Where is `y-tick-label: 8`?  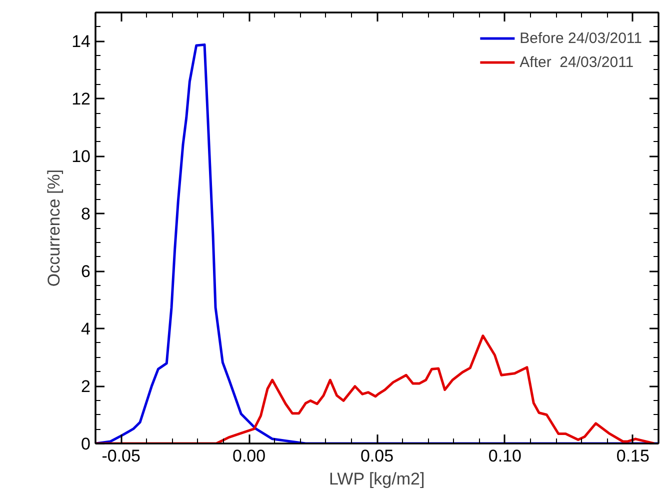 y-tick-label: 8 is located at coordinates (86, 214).